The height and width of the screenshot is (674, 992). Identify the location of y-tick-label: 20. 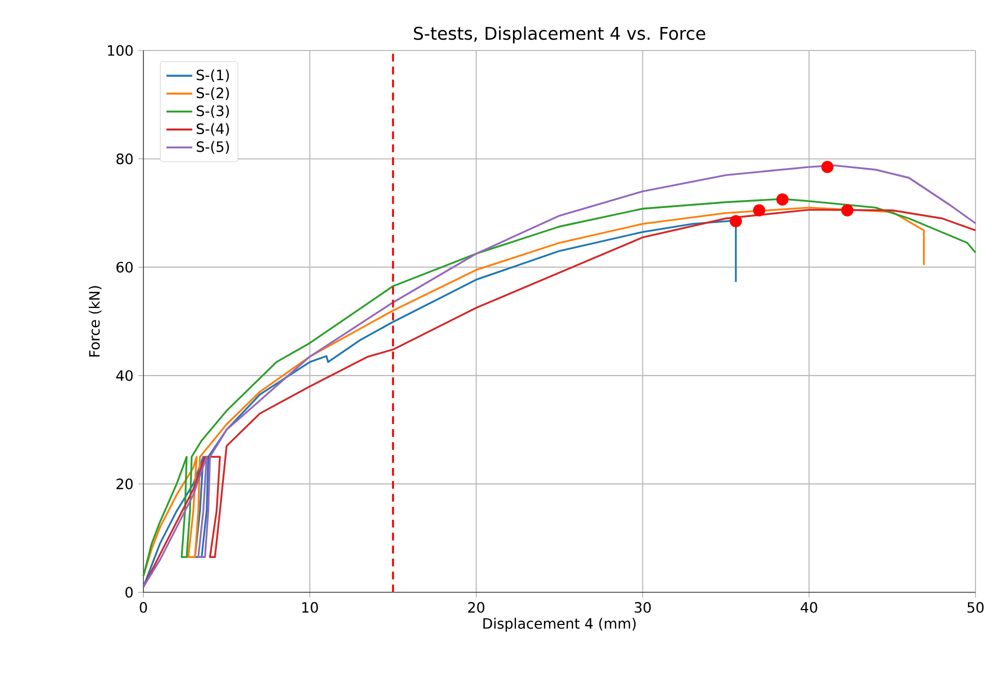
(124, 484).